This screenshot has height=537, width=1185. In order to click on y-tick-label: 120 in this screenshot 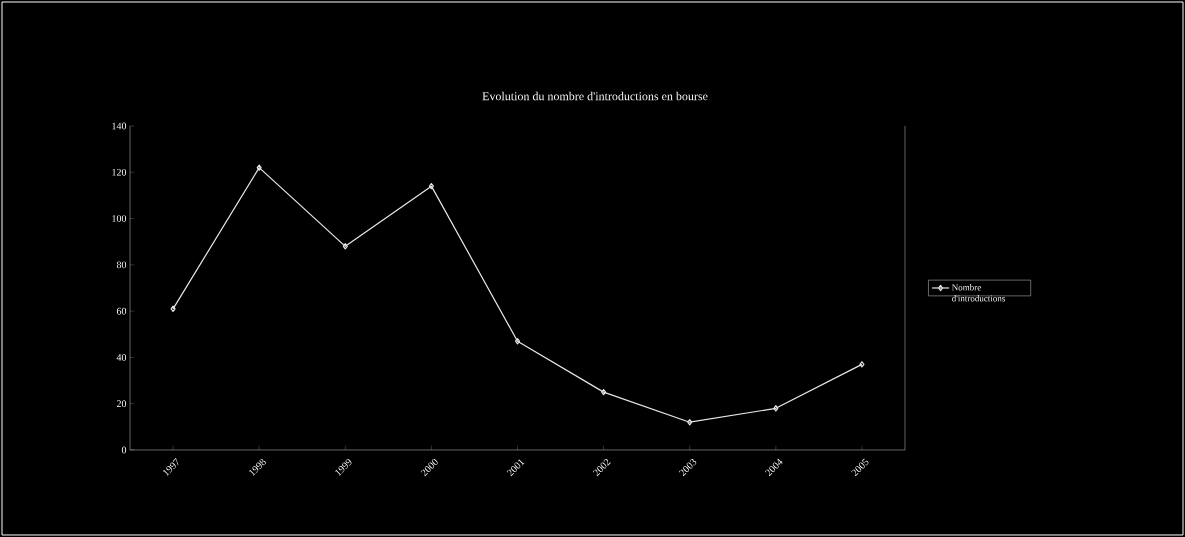, I will do `click(119, 172)`.